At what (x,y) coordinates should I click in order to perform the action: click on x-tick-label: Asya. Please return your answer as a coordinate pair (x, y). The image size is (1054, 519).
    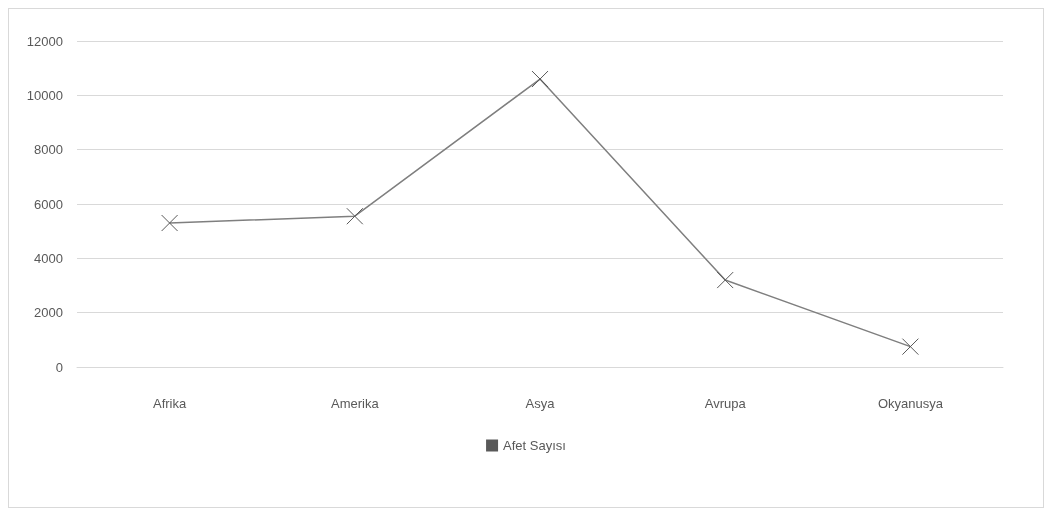
    Looking at the image, I should click on (540, 403).